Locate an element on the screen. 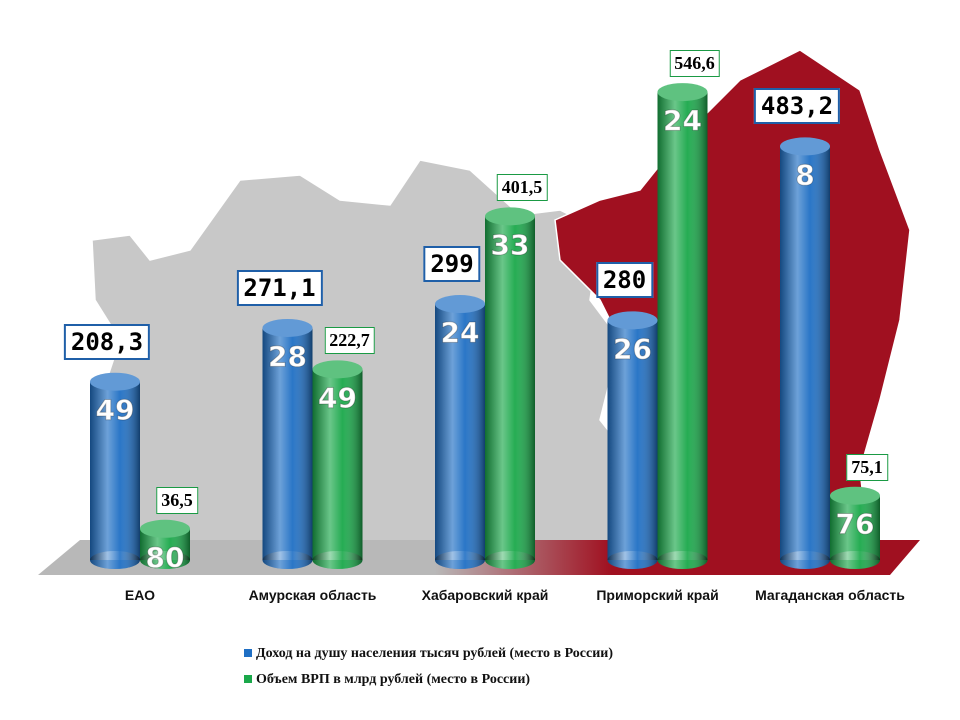  rank-label: 8 is located at coordinates (804, 174).